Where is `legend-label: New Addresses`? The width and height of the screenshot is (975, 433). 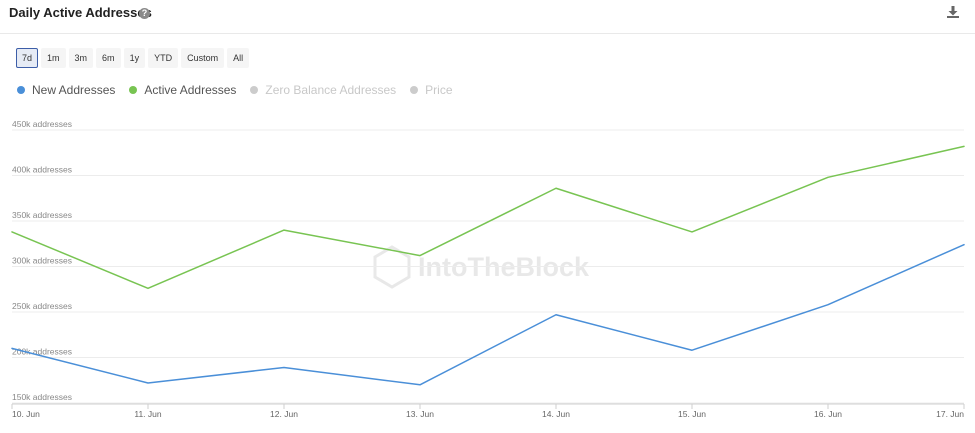
legend-label: New Addresses is located at coordinates (74, 90).